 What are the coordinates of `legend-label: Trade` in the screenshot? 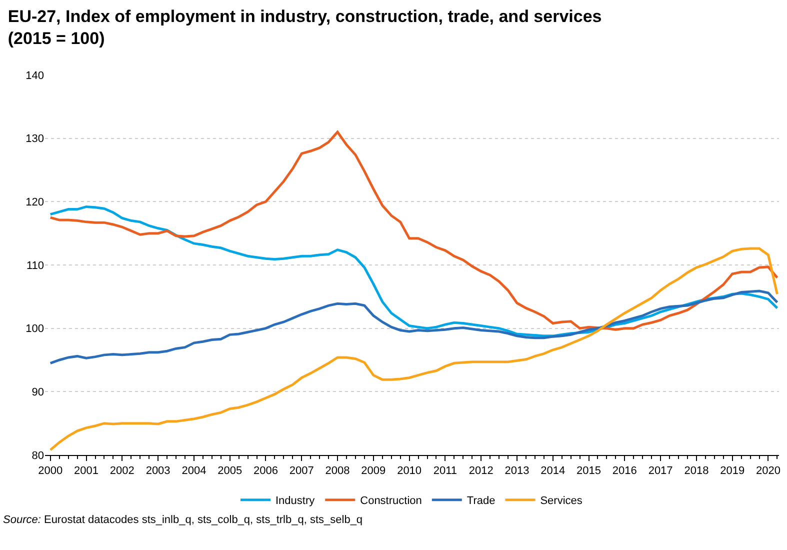 It's located at (481, 501).